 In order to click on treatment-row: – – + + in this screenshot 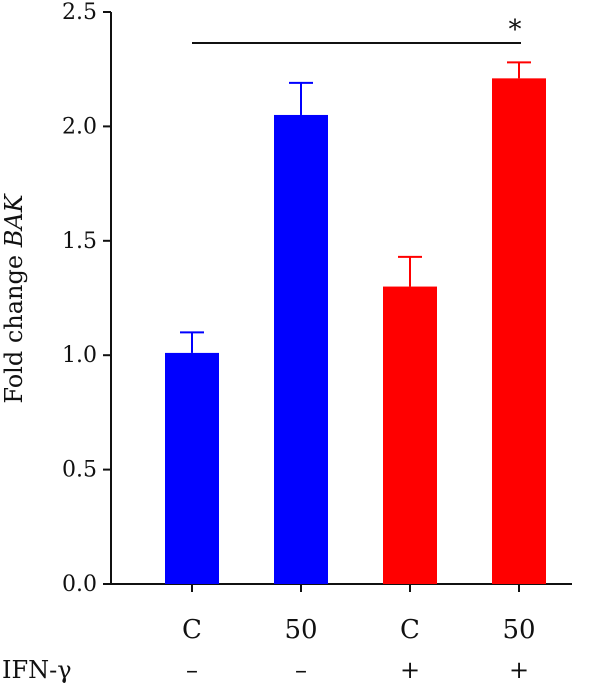, I will do `click(357, 670)`.